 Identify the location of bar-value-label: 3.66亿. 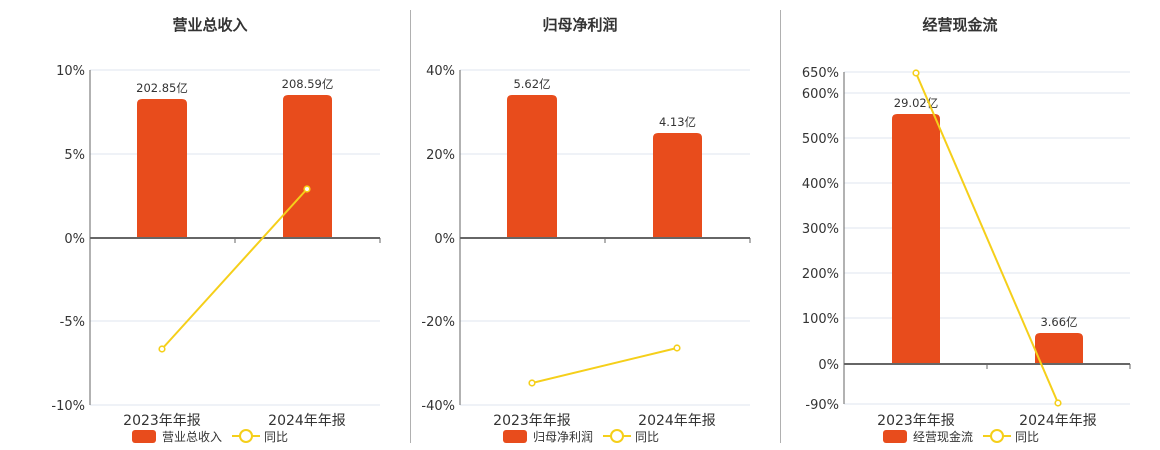
(1058, 322).